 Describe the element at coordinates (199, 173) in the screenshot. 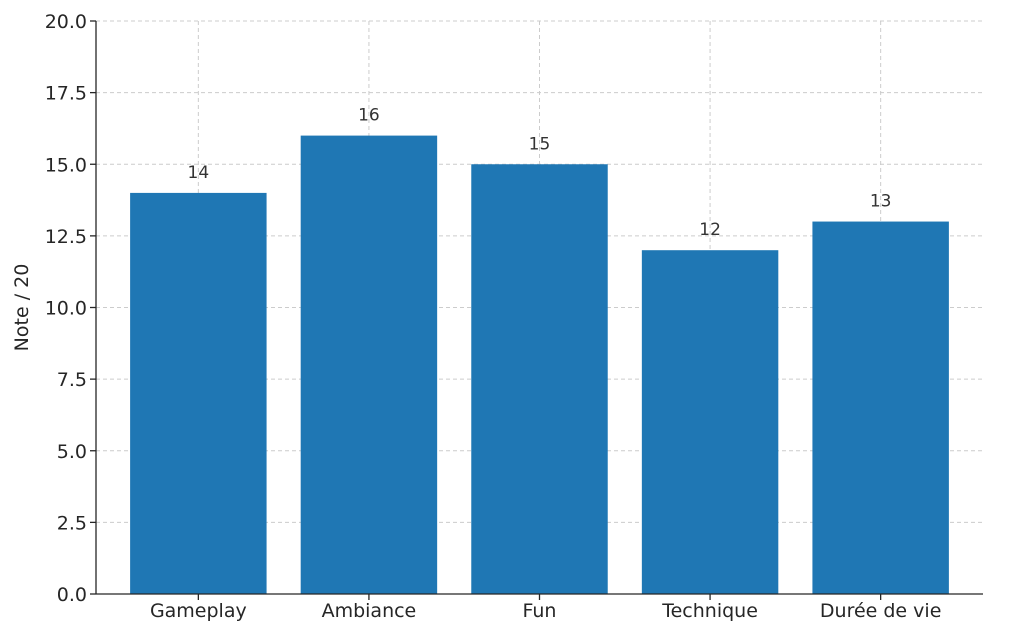

I see `bar-value-label: 14` at that location.